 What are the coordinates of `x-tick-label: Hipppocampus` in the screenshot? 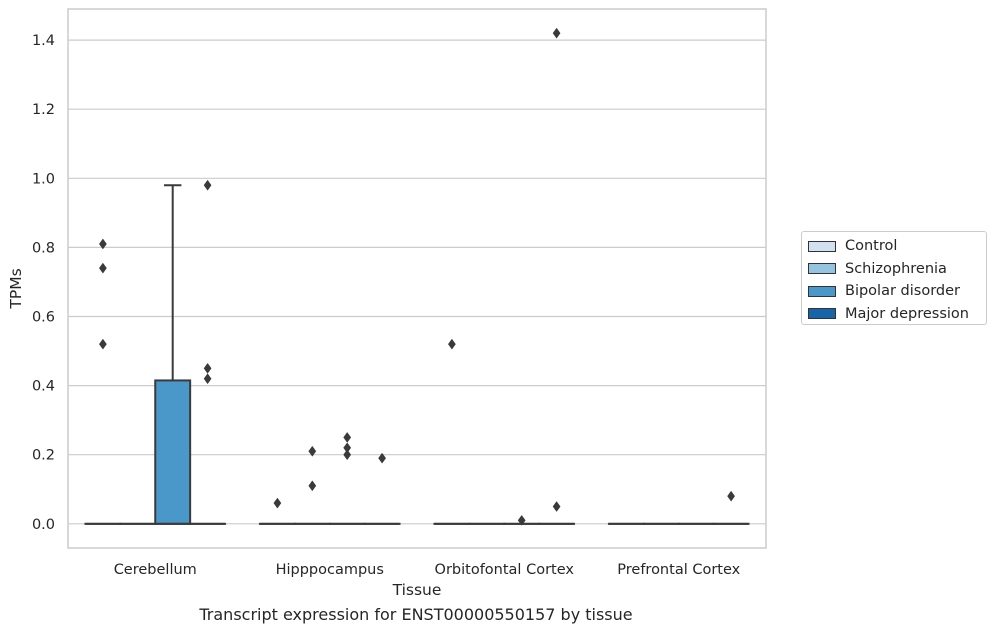 It's located at (330, 570).